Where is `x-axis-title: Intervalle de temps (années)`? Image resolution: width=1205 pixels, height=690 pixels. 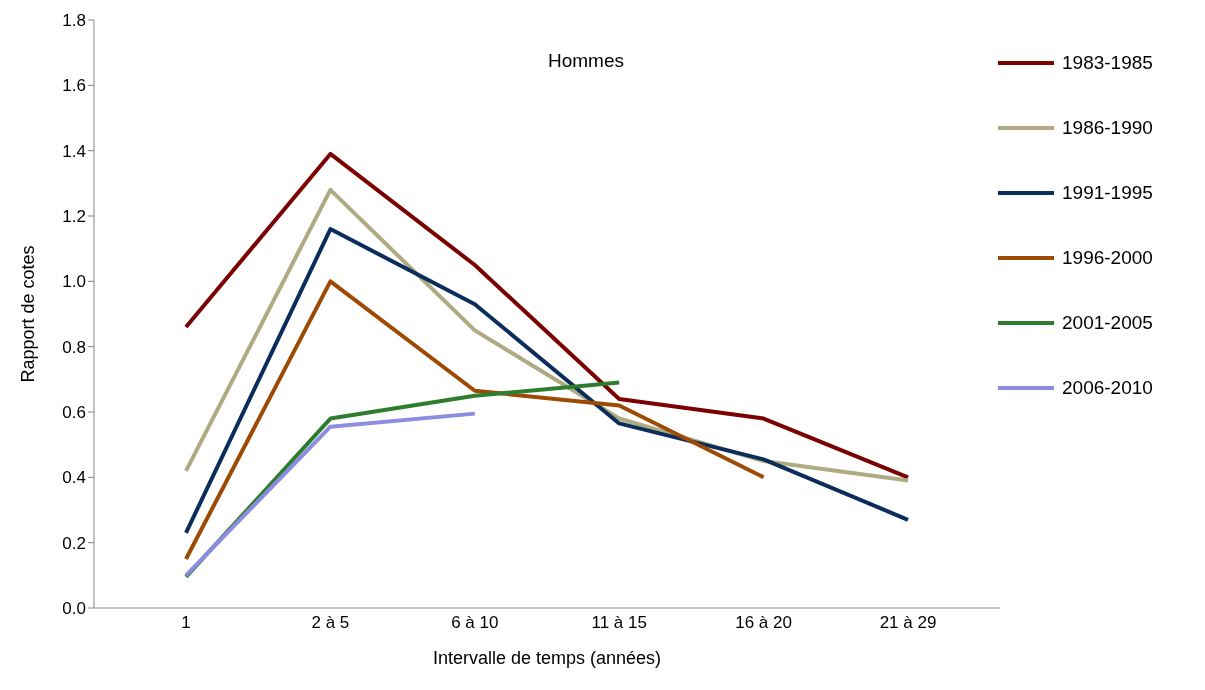
x-axis-title: Intervalle de temps (années) is located at coordinates (547, 658).